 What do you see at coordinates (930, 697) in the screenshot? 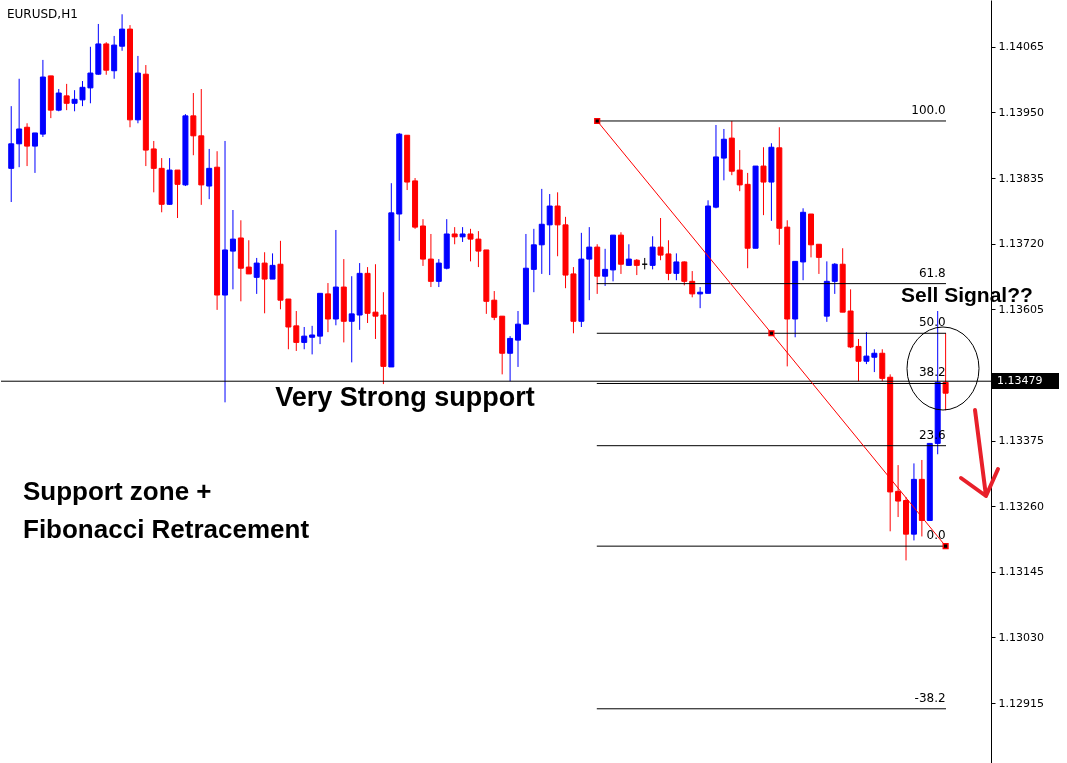
I see `series-label: -38.2` at bounding box center [930, 697].